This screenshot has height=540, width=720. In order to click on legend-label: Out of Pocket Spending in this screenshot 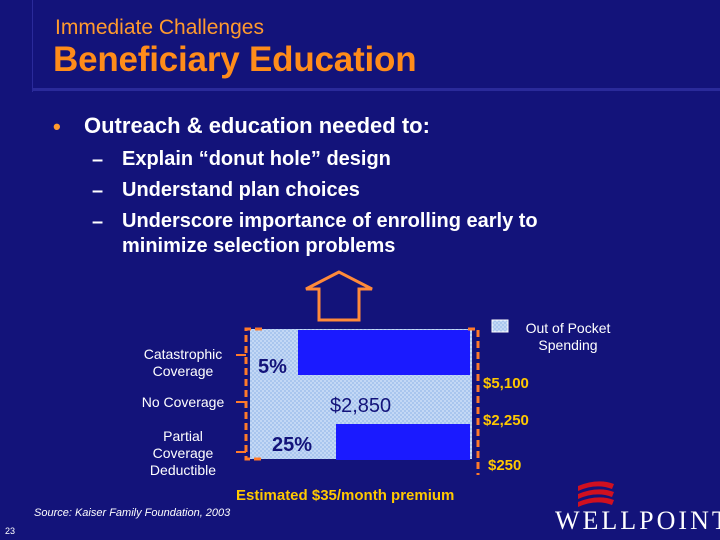, I will do `click(568, 336)`.